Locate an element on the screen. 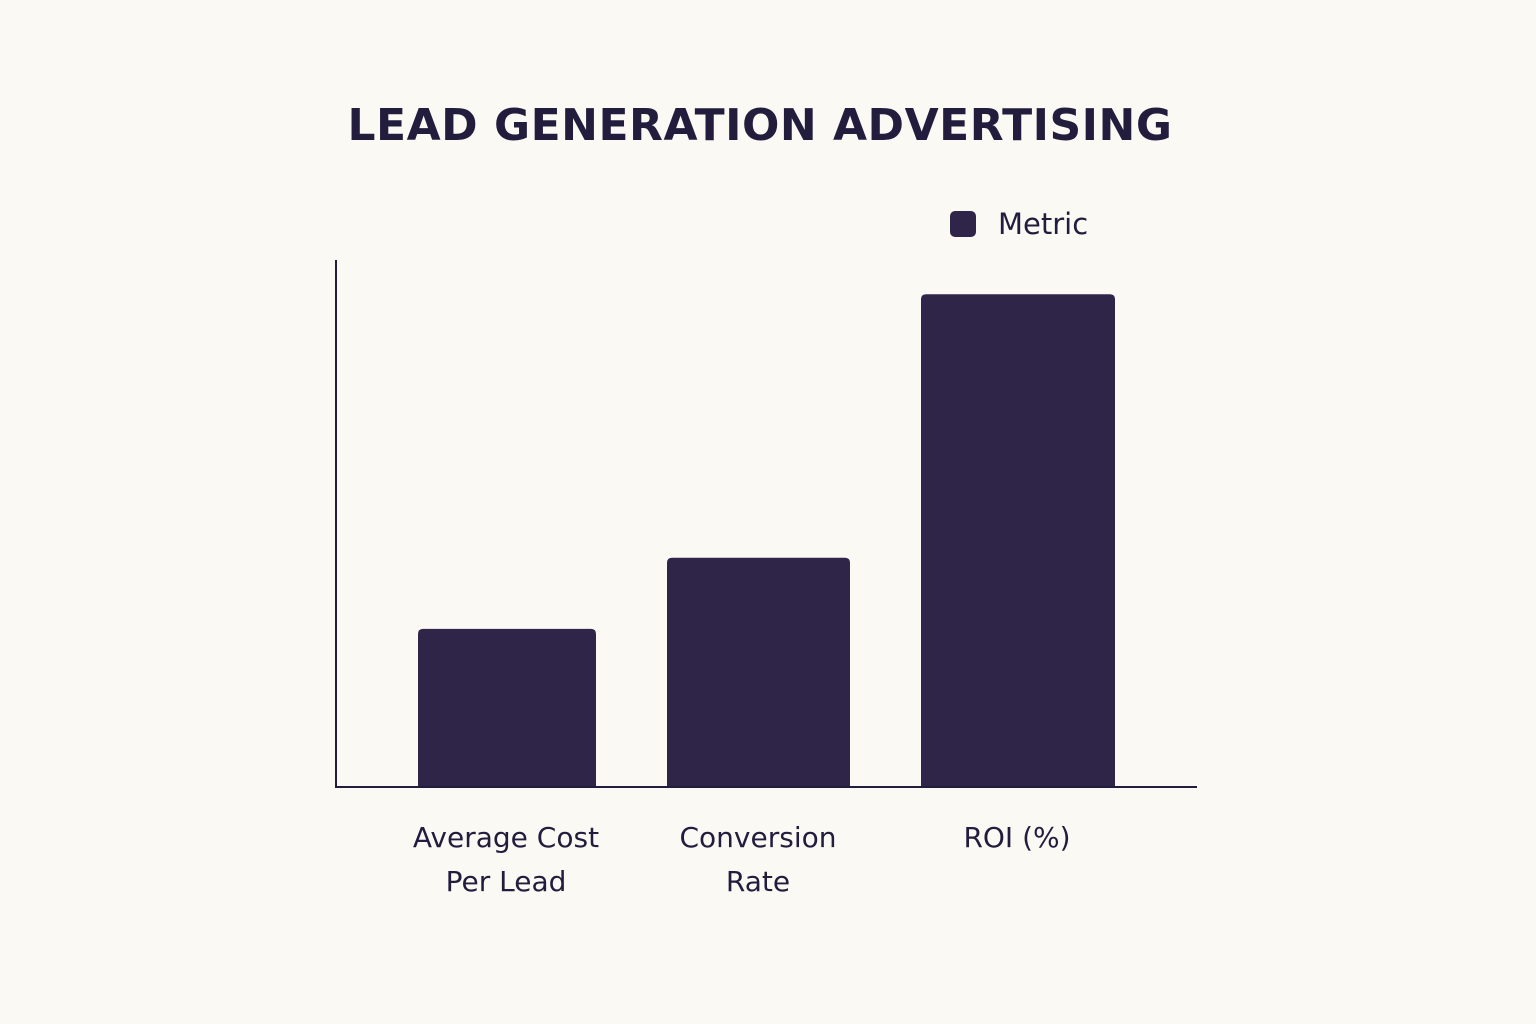 The image size is (1536, 1024). legend: Metric is located at coordinates (1019, 224).